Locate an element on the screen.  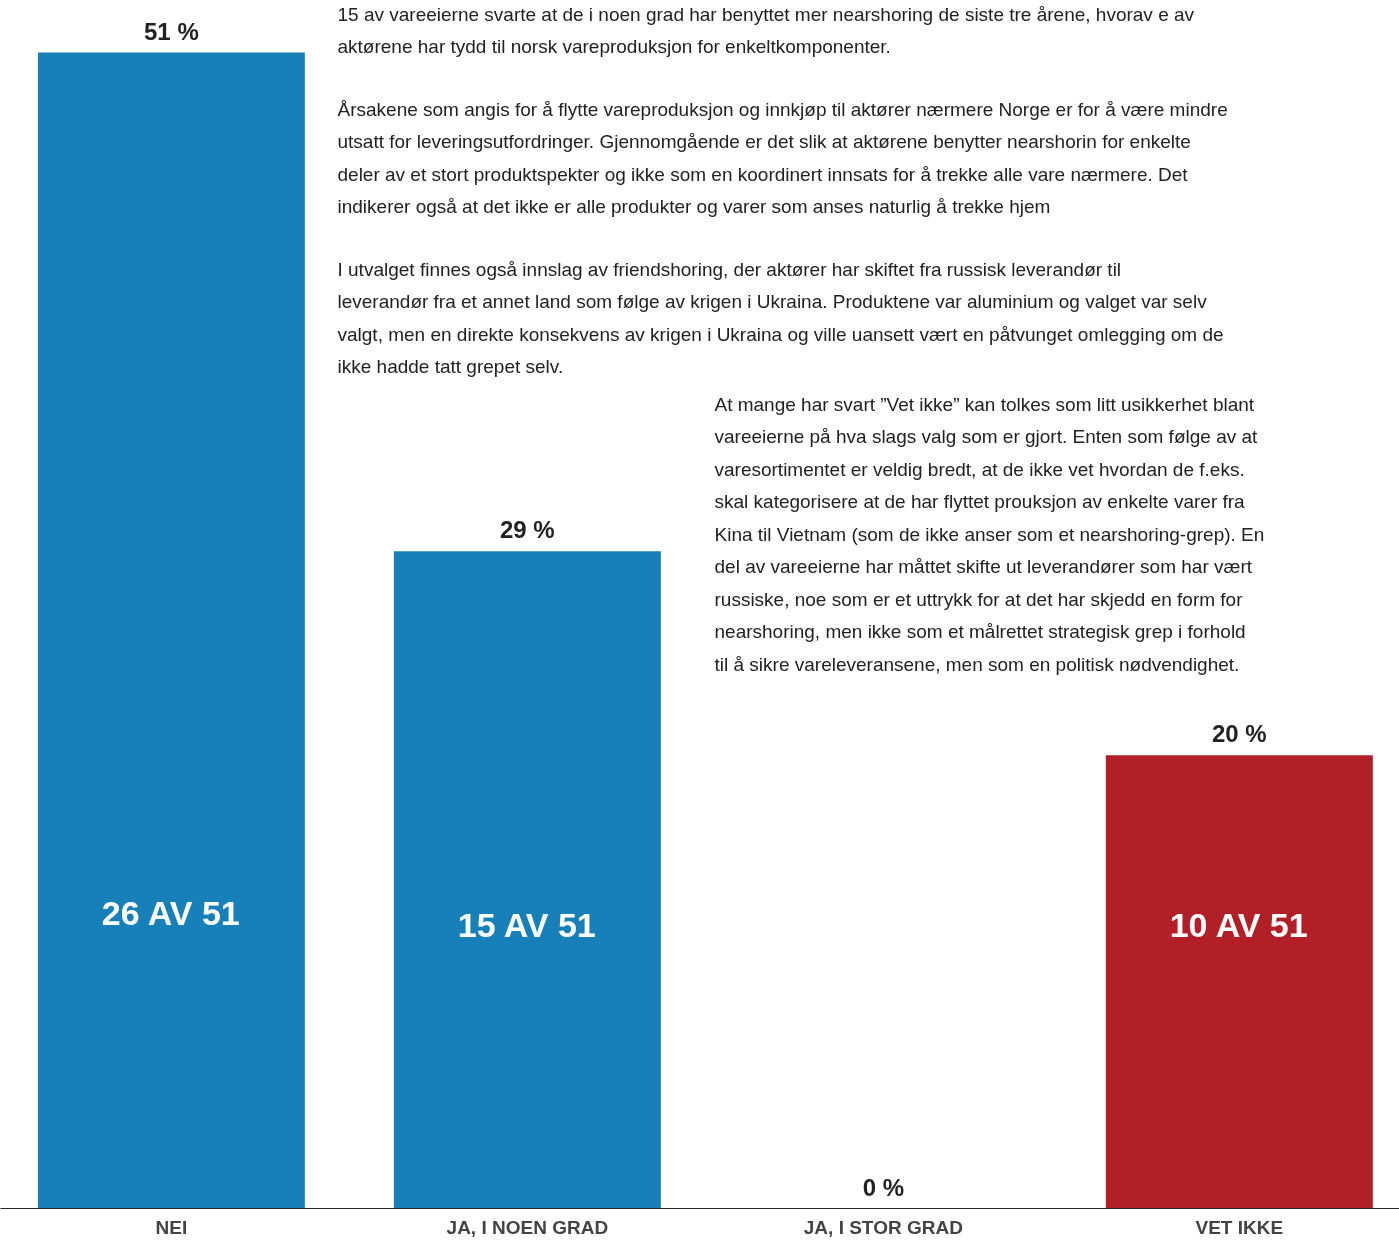
annotation: I utvalget finnes også innslag av friendshoring, der aktører har skiftet fra russisk leverandør til leverandør fra et annet land som følge av krigen i Ukraina. Produktene var aluminium og valget var selv valgt, men en direkte konsekvens av krigen i Ukraina og ville uansett vært en påtvunget omlegging om de ikke hadde tatt grepet selv. is located at coordinates (780, 318).